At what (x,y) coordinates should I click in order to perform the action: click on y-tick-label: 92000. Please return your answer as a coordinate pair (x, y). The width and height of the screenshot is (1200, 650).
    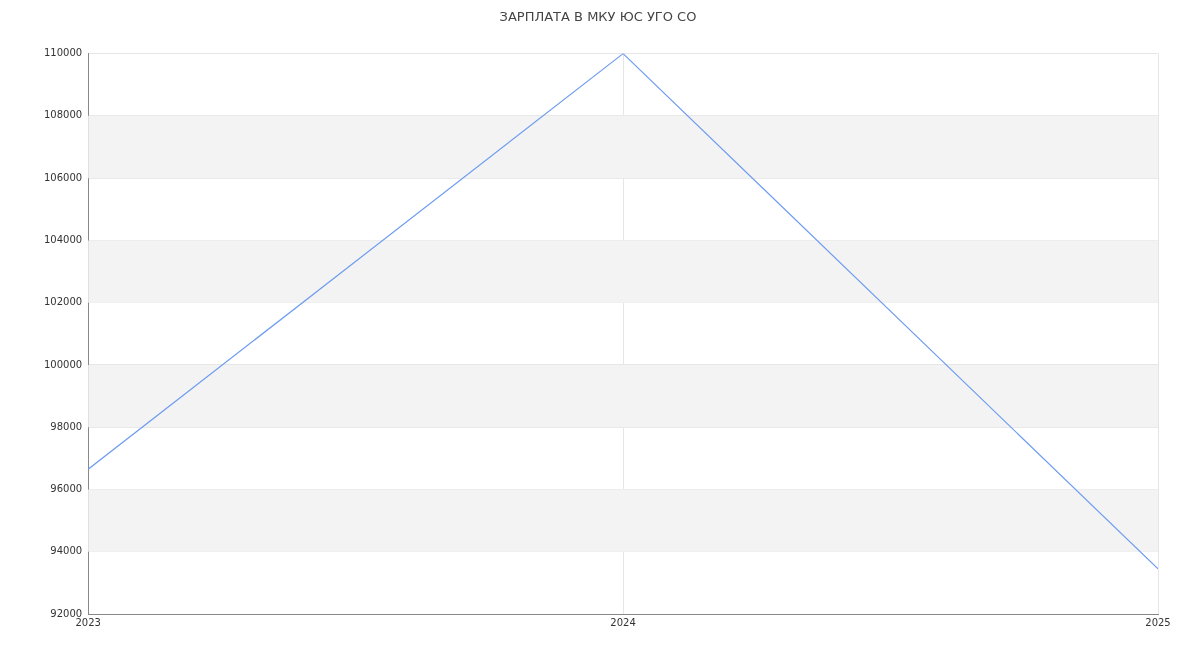
    Looking at the image, I should click on (66, 613).